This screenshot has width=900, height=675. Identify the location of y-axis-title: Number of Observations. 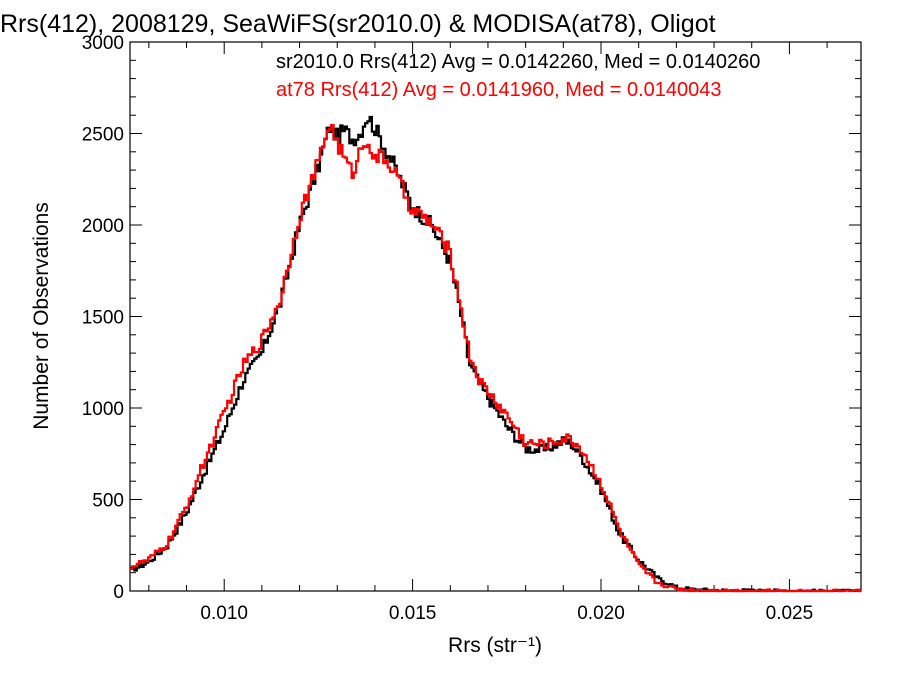
(41, 316).